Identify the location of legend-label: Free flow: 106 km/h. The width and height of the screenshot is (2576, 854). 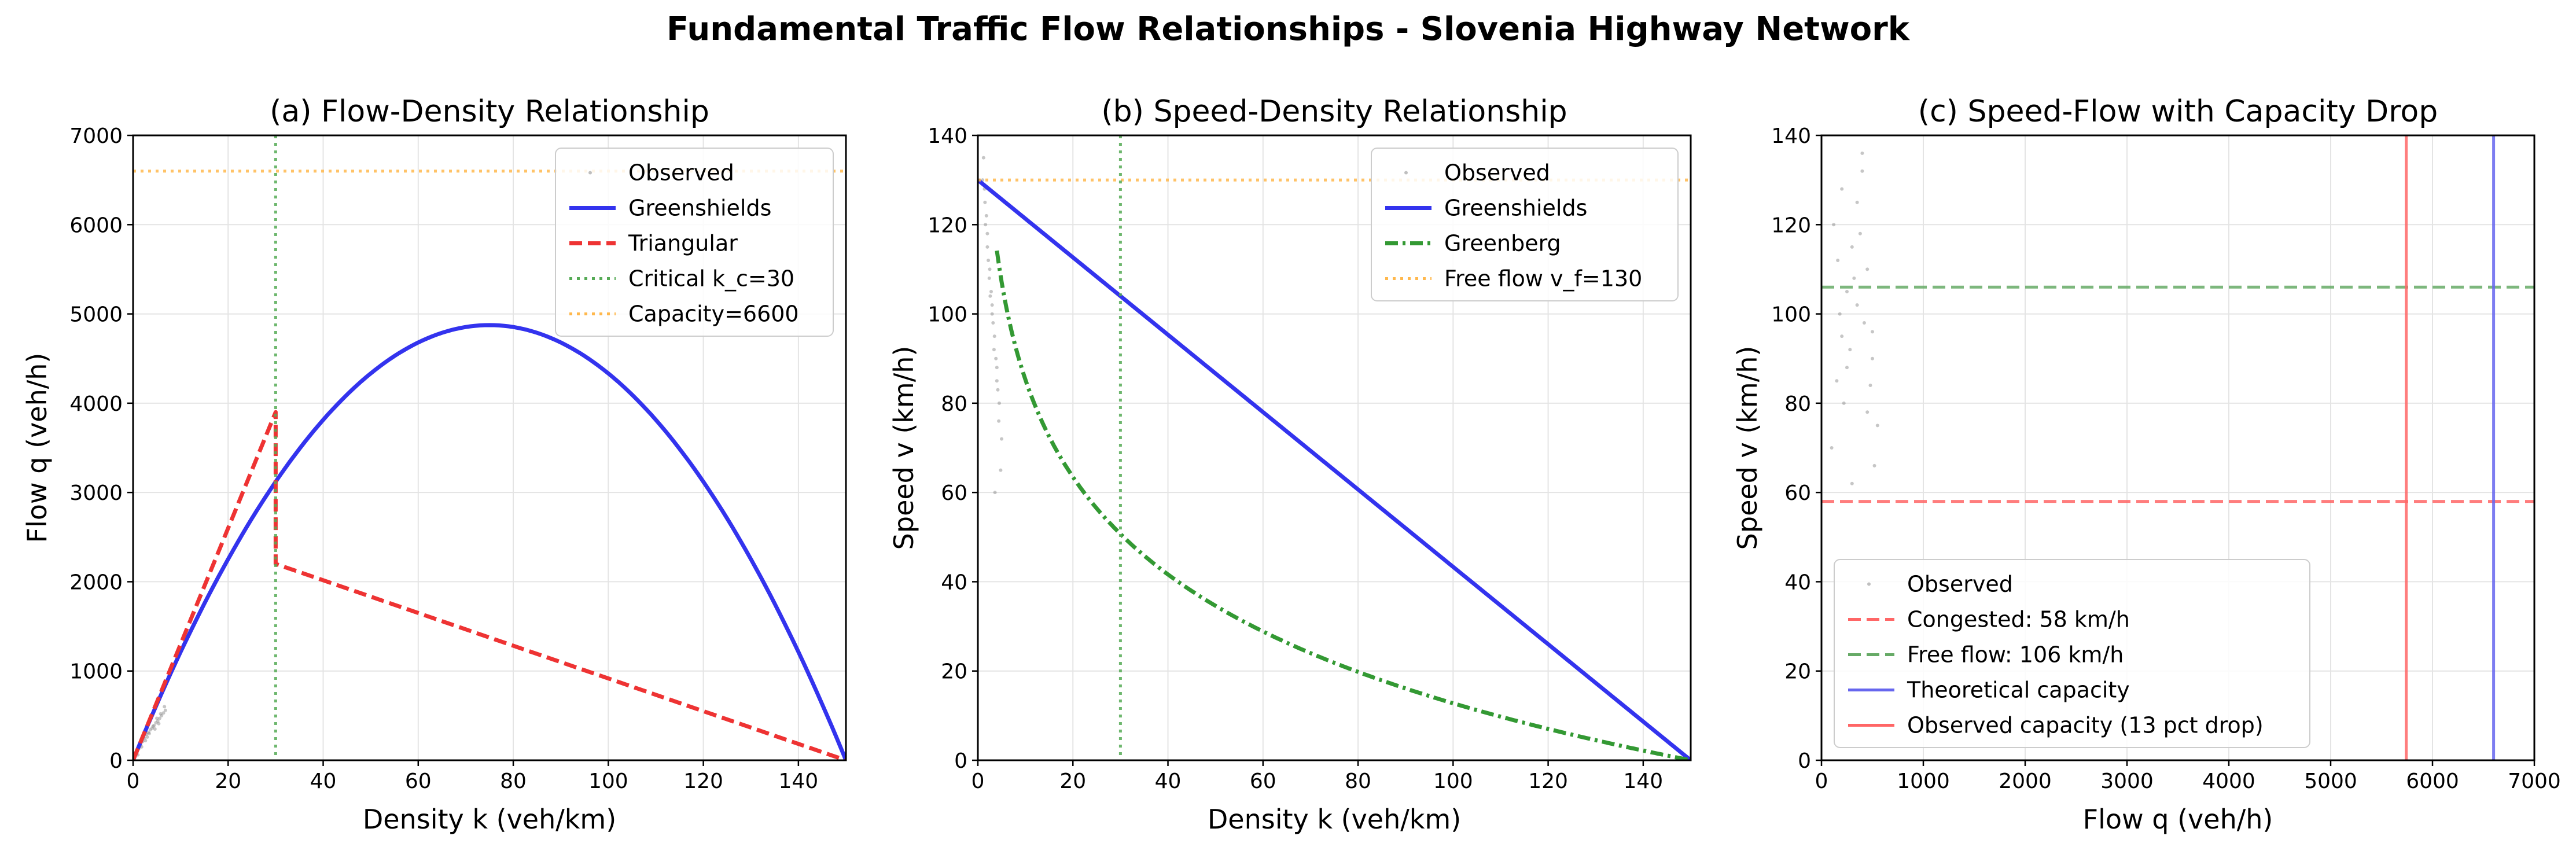
(2015, 655).